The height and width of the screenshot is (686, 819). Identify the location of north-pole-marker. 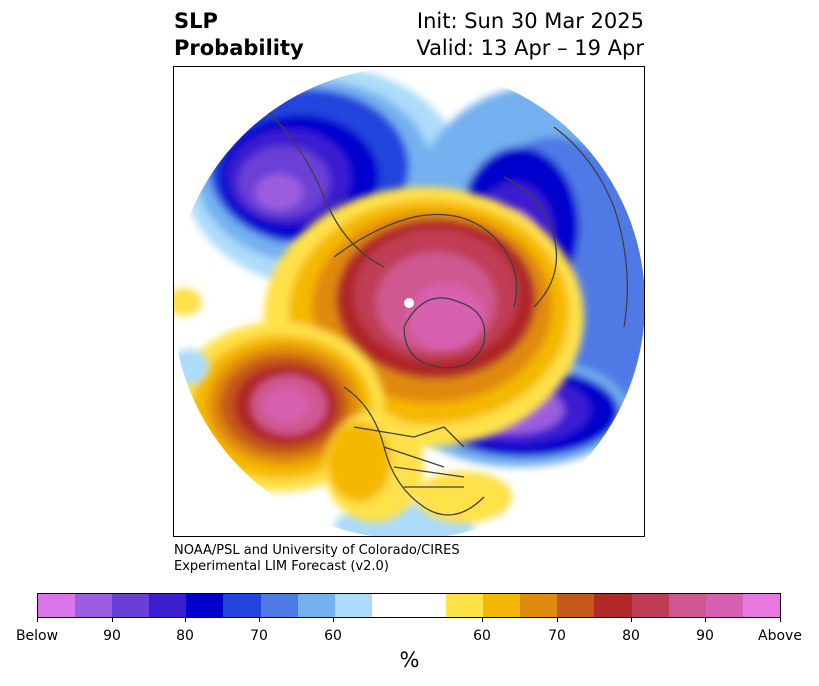
(409, 303).